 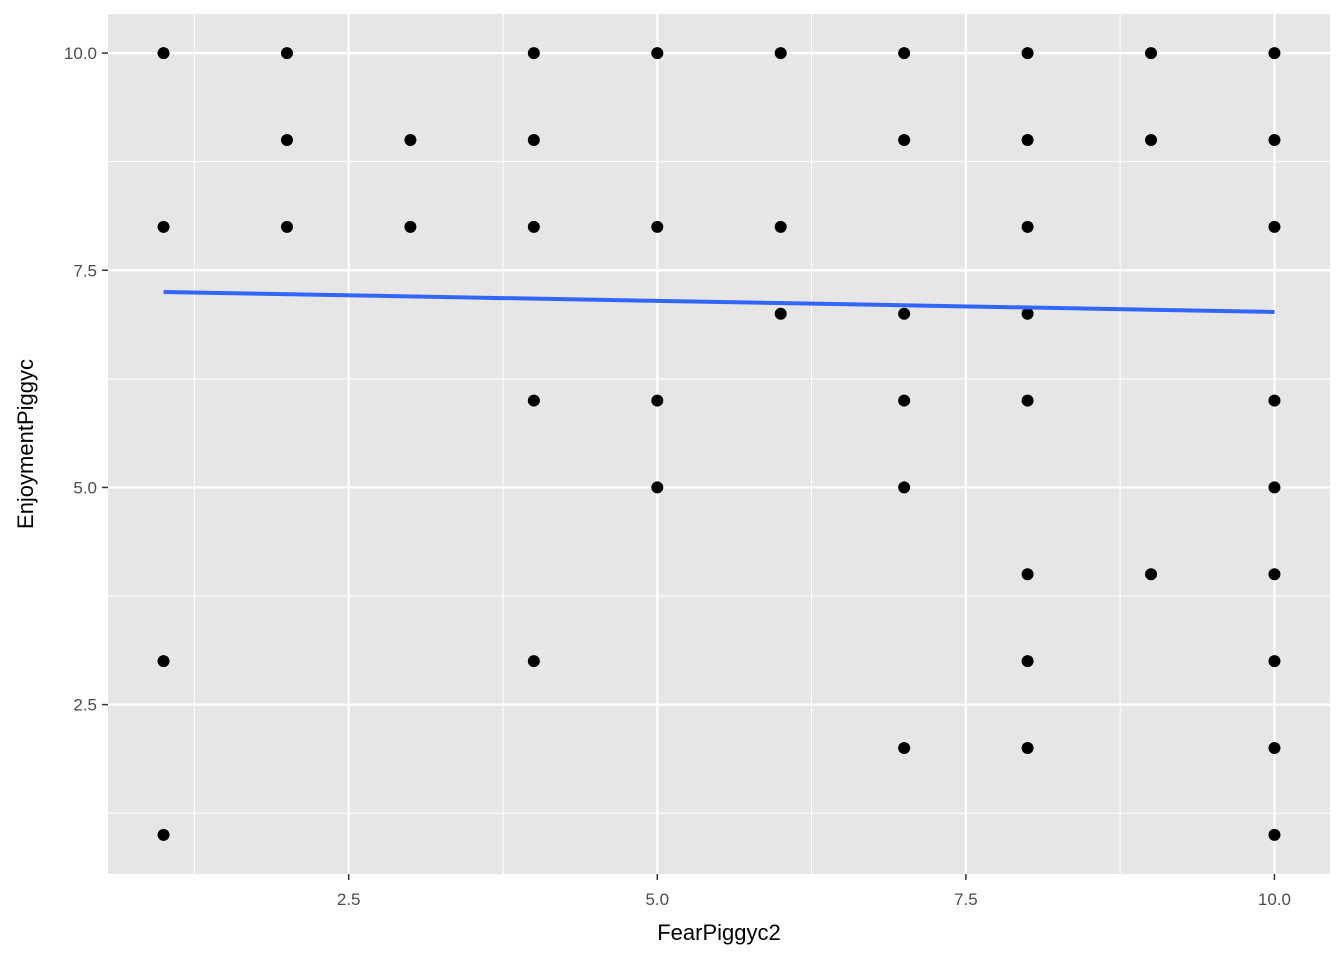 What do you see at coordinates (85, 487) in the screenshot?
I see `y-tick-label: 5.0` at bounding box center [85, 487].